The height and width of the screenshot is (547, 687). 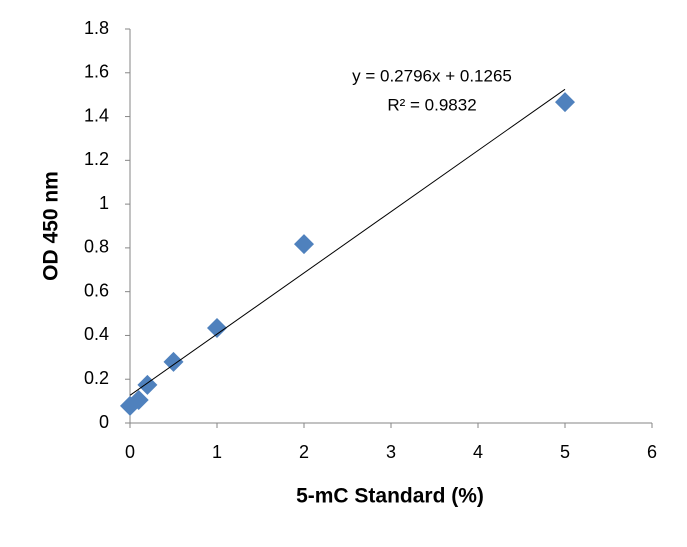 I want to click on x-tick-label: 5, so click(x=565, y=452).